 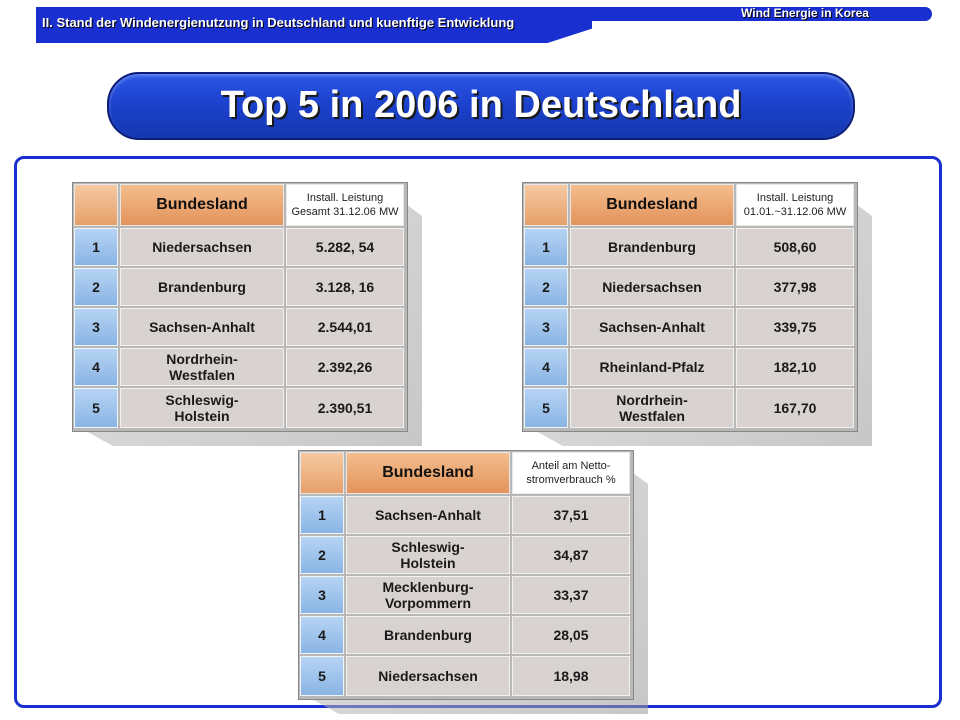 What do you see at coordinates (571, 635) in the screenshot?
I see `value-cell: 28,05` at bounding box center [571, 635].